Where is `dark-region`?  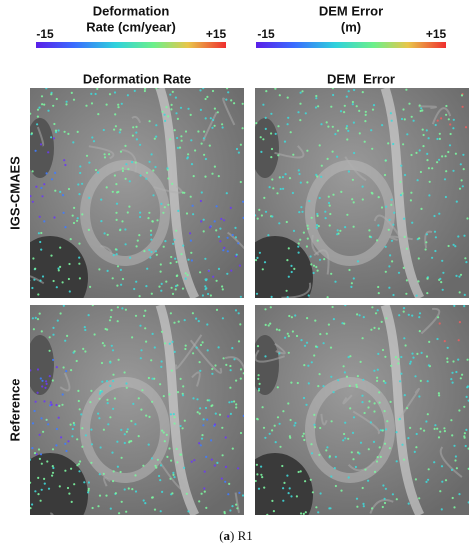 dark-region is located at coordinates (59, 484).